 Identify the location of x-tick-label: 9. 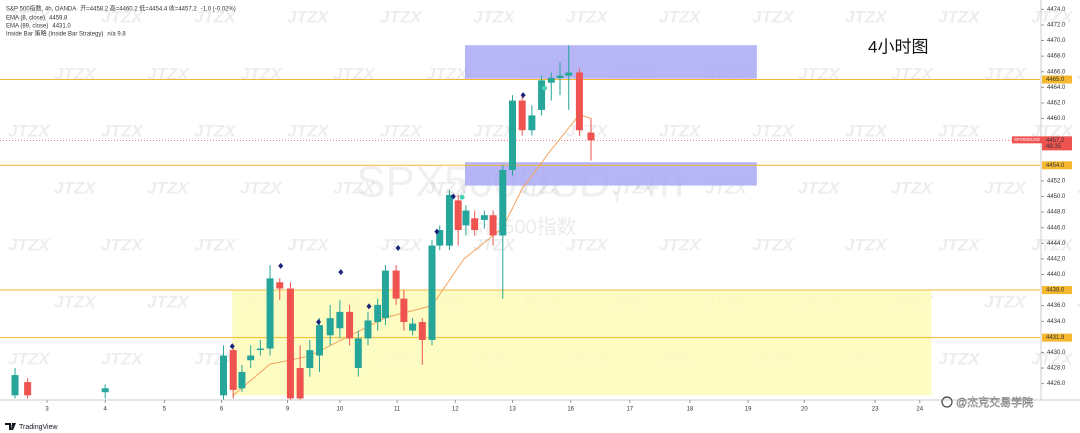
(288, 410).